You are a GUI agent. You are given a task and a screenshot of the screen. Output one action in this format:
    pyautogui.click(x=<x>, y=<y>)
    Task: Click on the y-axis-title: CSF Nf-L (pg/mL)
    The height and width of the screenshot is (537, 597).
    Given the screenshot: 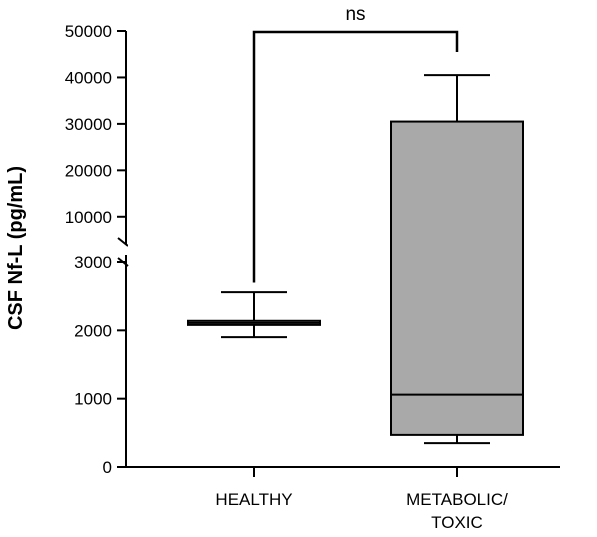 What is the action you would take?
    pyautogui.click(x=16, y=248)
    